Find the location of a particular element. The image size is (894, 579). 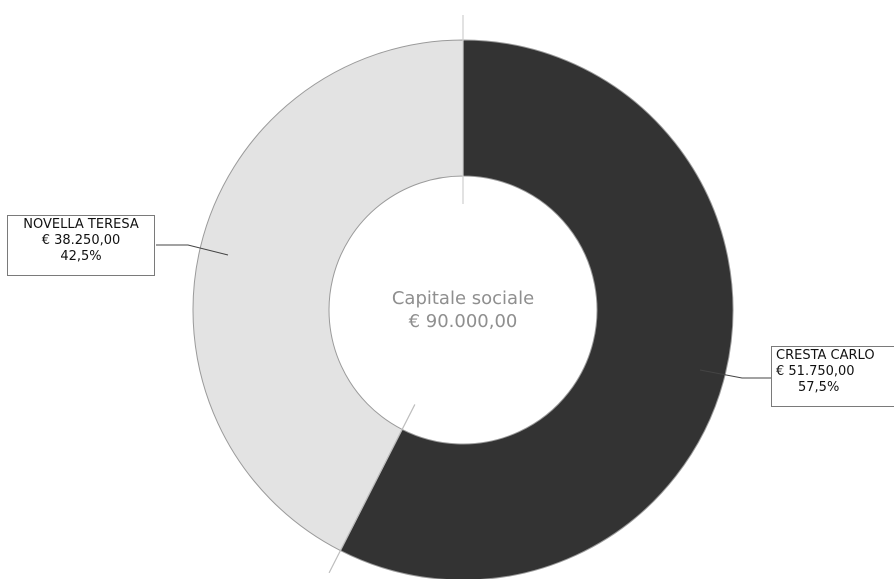

slice-label-novella-teresa: NOVELLA TERESA € 38.250,00 42,5% is located at coordinates (81, 245).